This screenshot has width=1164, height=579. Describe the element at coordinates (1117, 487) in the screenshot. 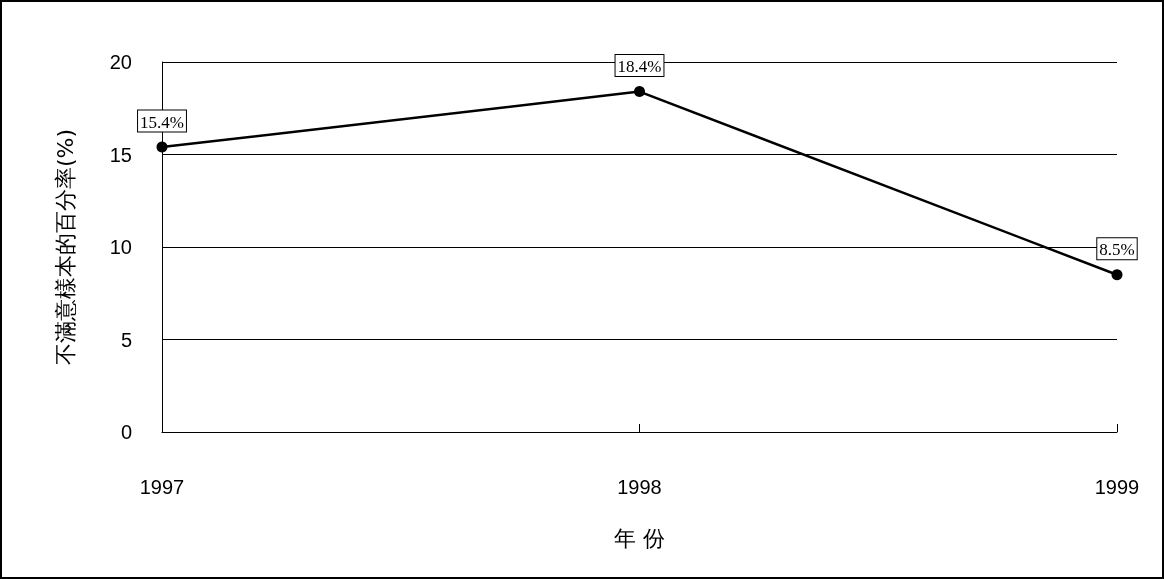

I see `x-tick-label: 1999` at that location.